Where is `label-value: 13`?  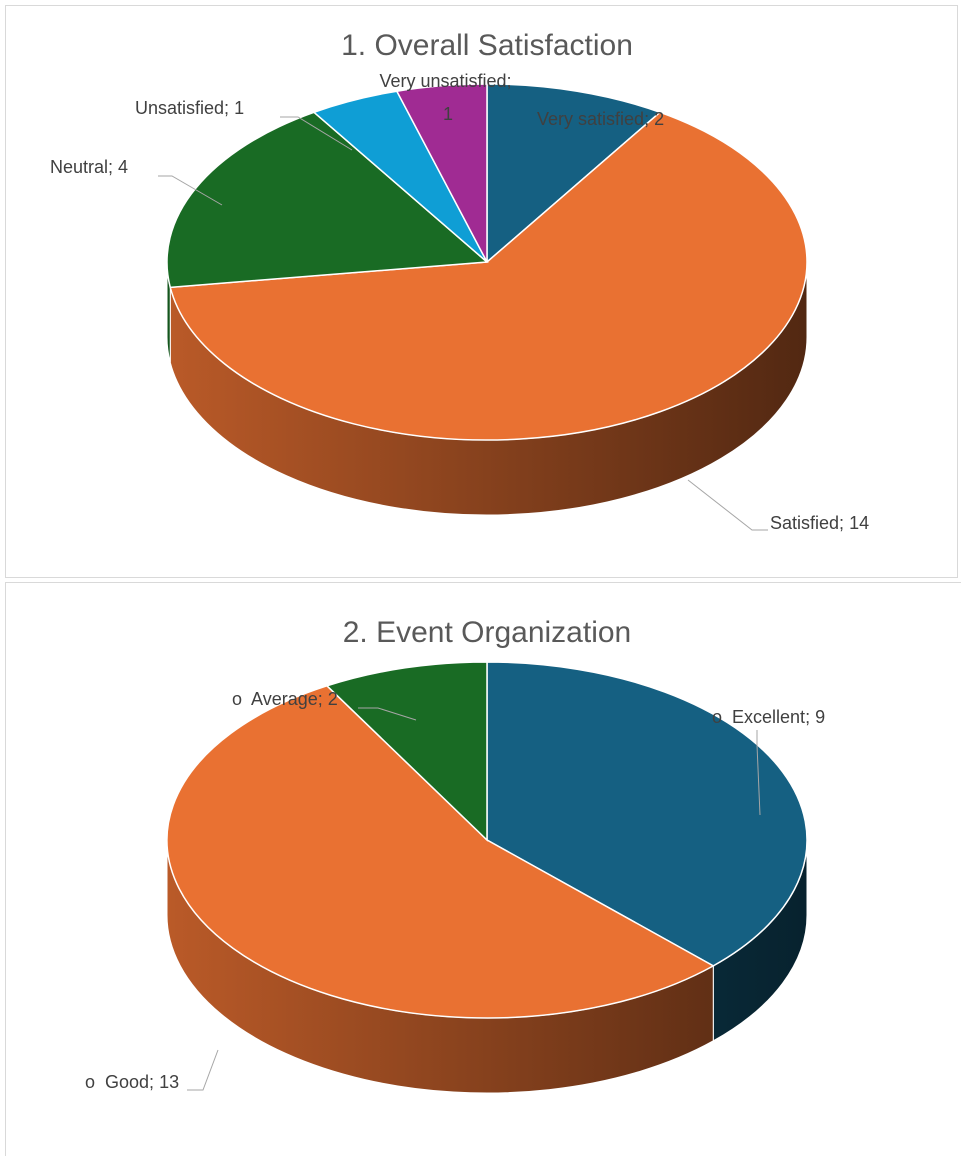
label-value: 13 is located at coordinates (169, 1082).